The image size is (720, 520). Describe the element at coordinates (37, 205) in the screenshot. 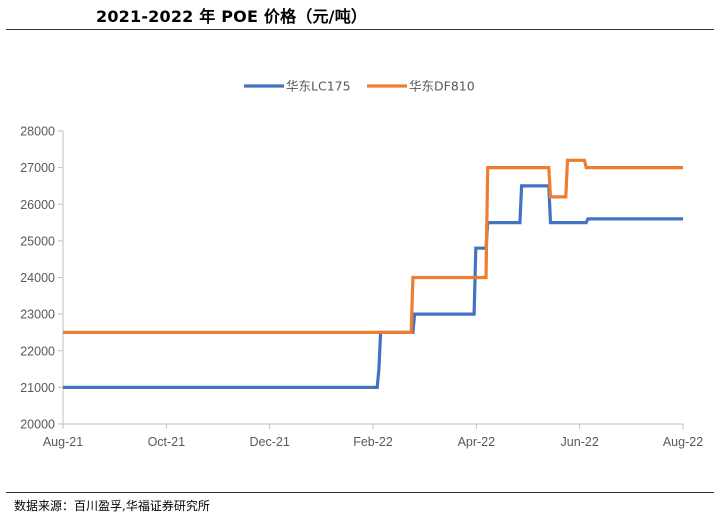

I see `y-tick-label: 26000` at that location.